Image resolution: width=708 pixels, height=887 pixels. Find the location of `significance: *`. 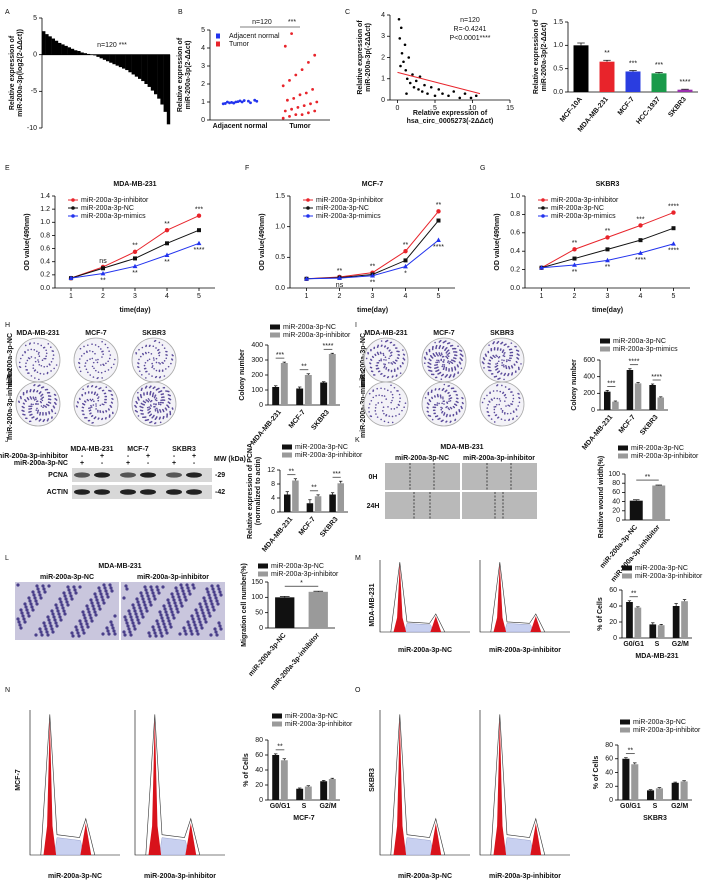

significance: * is located at coordinates (301, 583).